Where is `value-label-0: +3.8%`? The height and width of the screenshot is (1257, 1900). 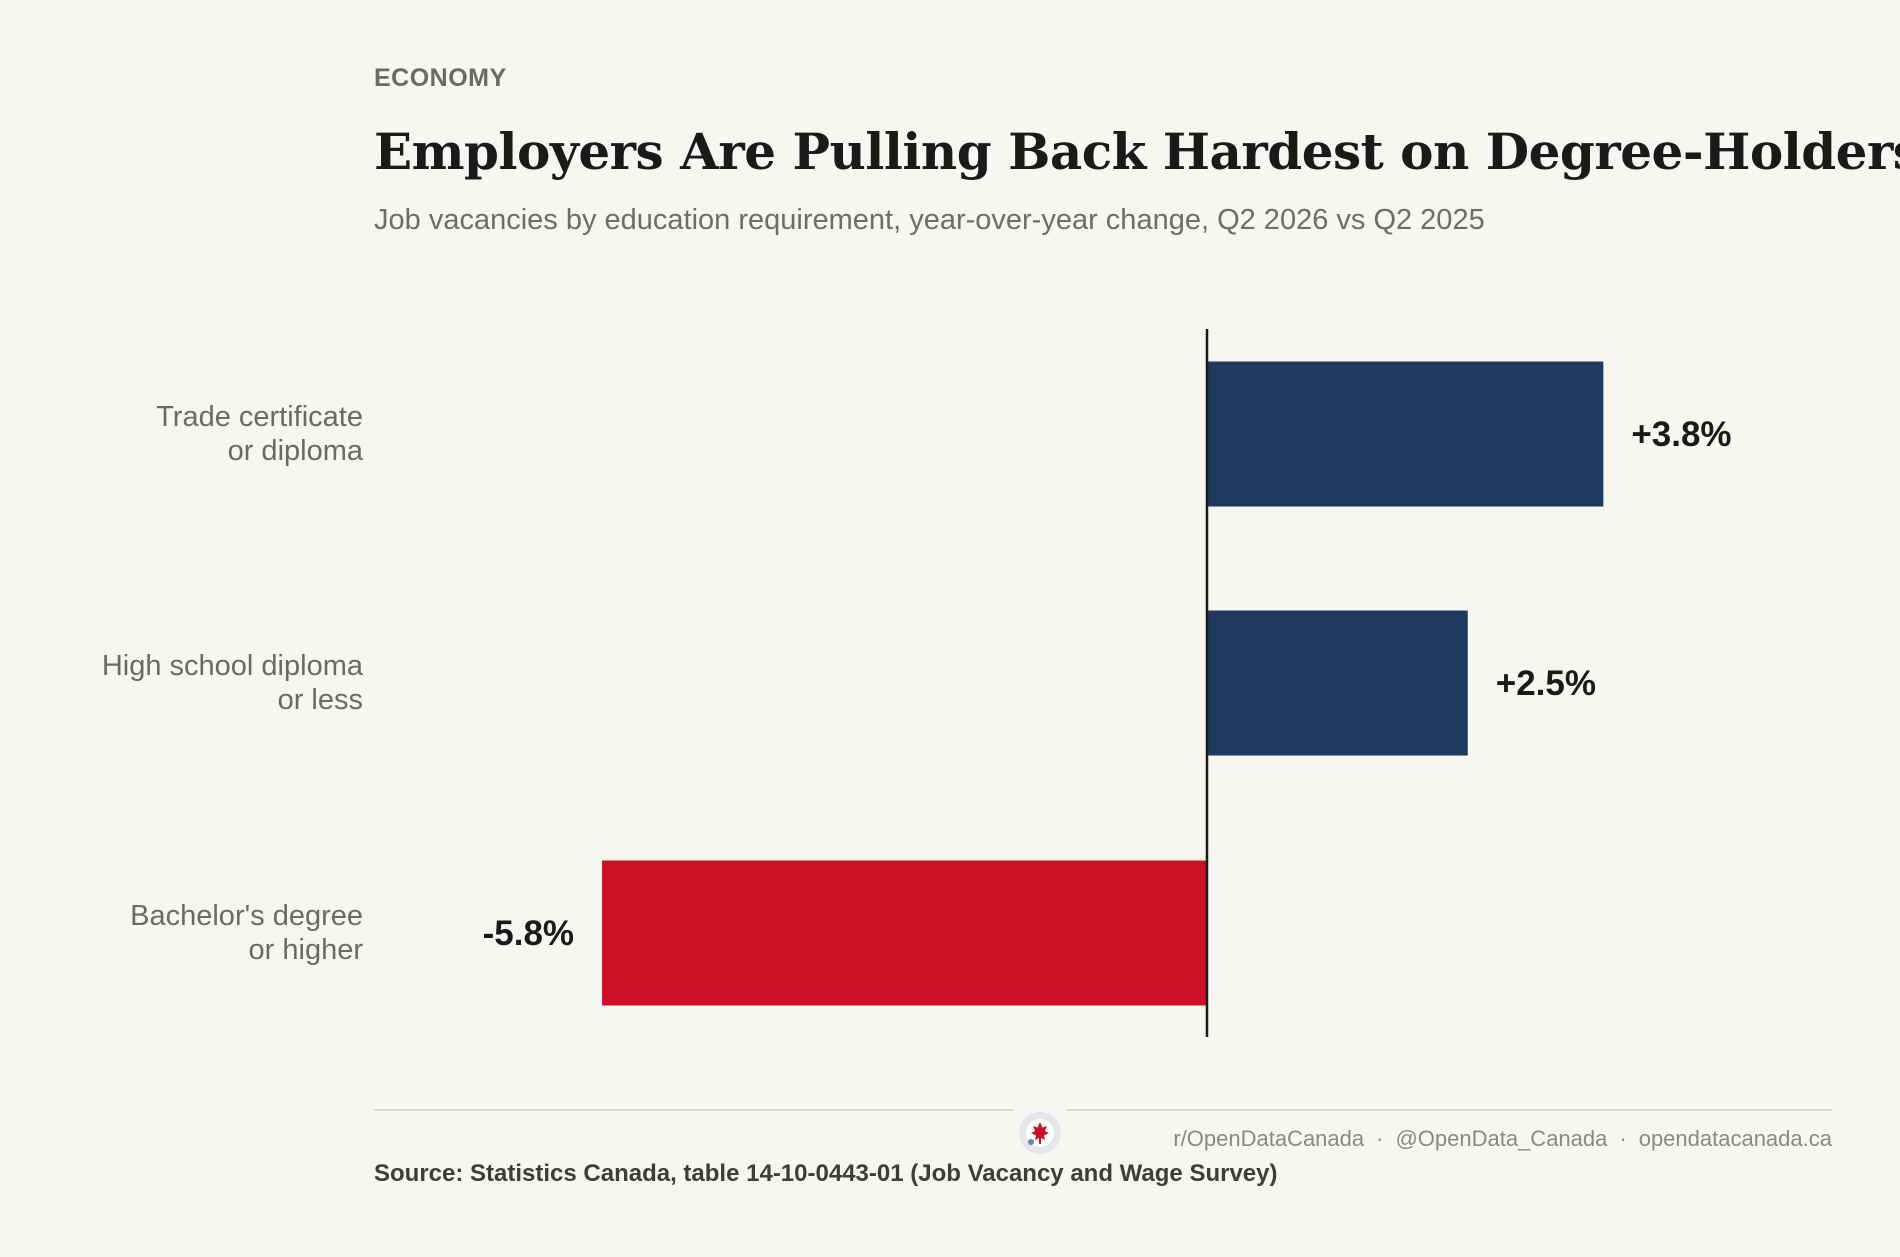 value-label-0: +3.8% is located at coordinates (1681, 434).